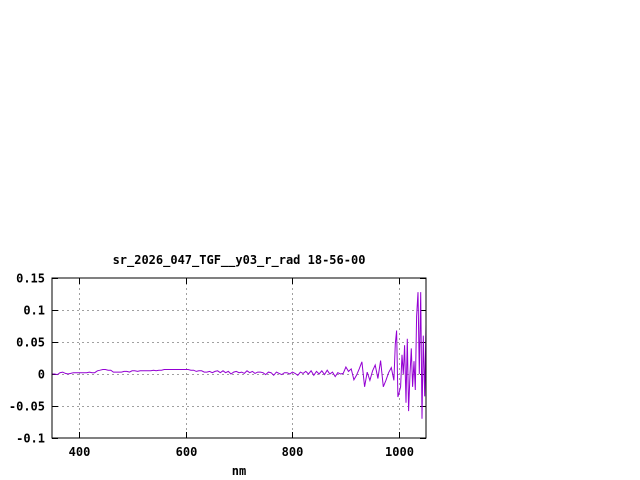 This screenshot has height=480, width=640. Describe the element at coordinates (41, 375) in the screenshot. I see `y-tick-label: 0` at that location.